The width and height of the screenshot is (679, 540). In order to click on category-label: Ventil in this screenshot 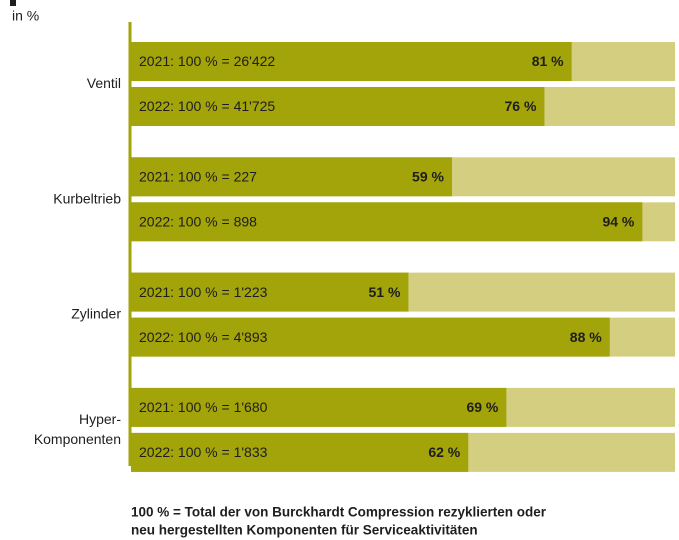, I will do `click(104, 83)`.